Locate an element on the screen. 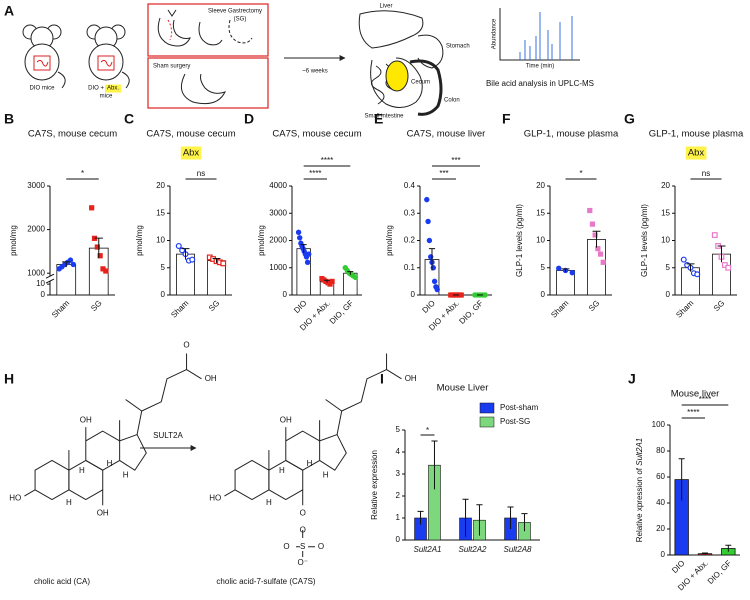  x-tick-label: SG is located at coordinates (594, 306).